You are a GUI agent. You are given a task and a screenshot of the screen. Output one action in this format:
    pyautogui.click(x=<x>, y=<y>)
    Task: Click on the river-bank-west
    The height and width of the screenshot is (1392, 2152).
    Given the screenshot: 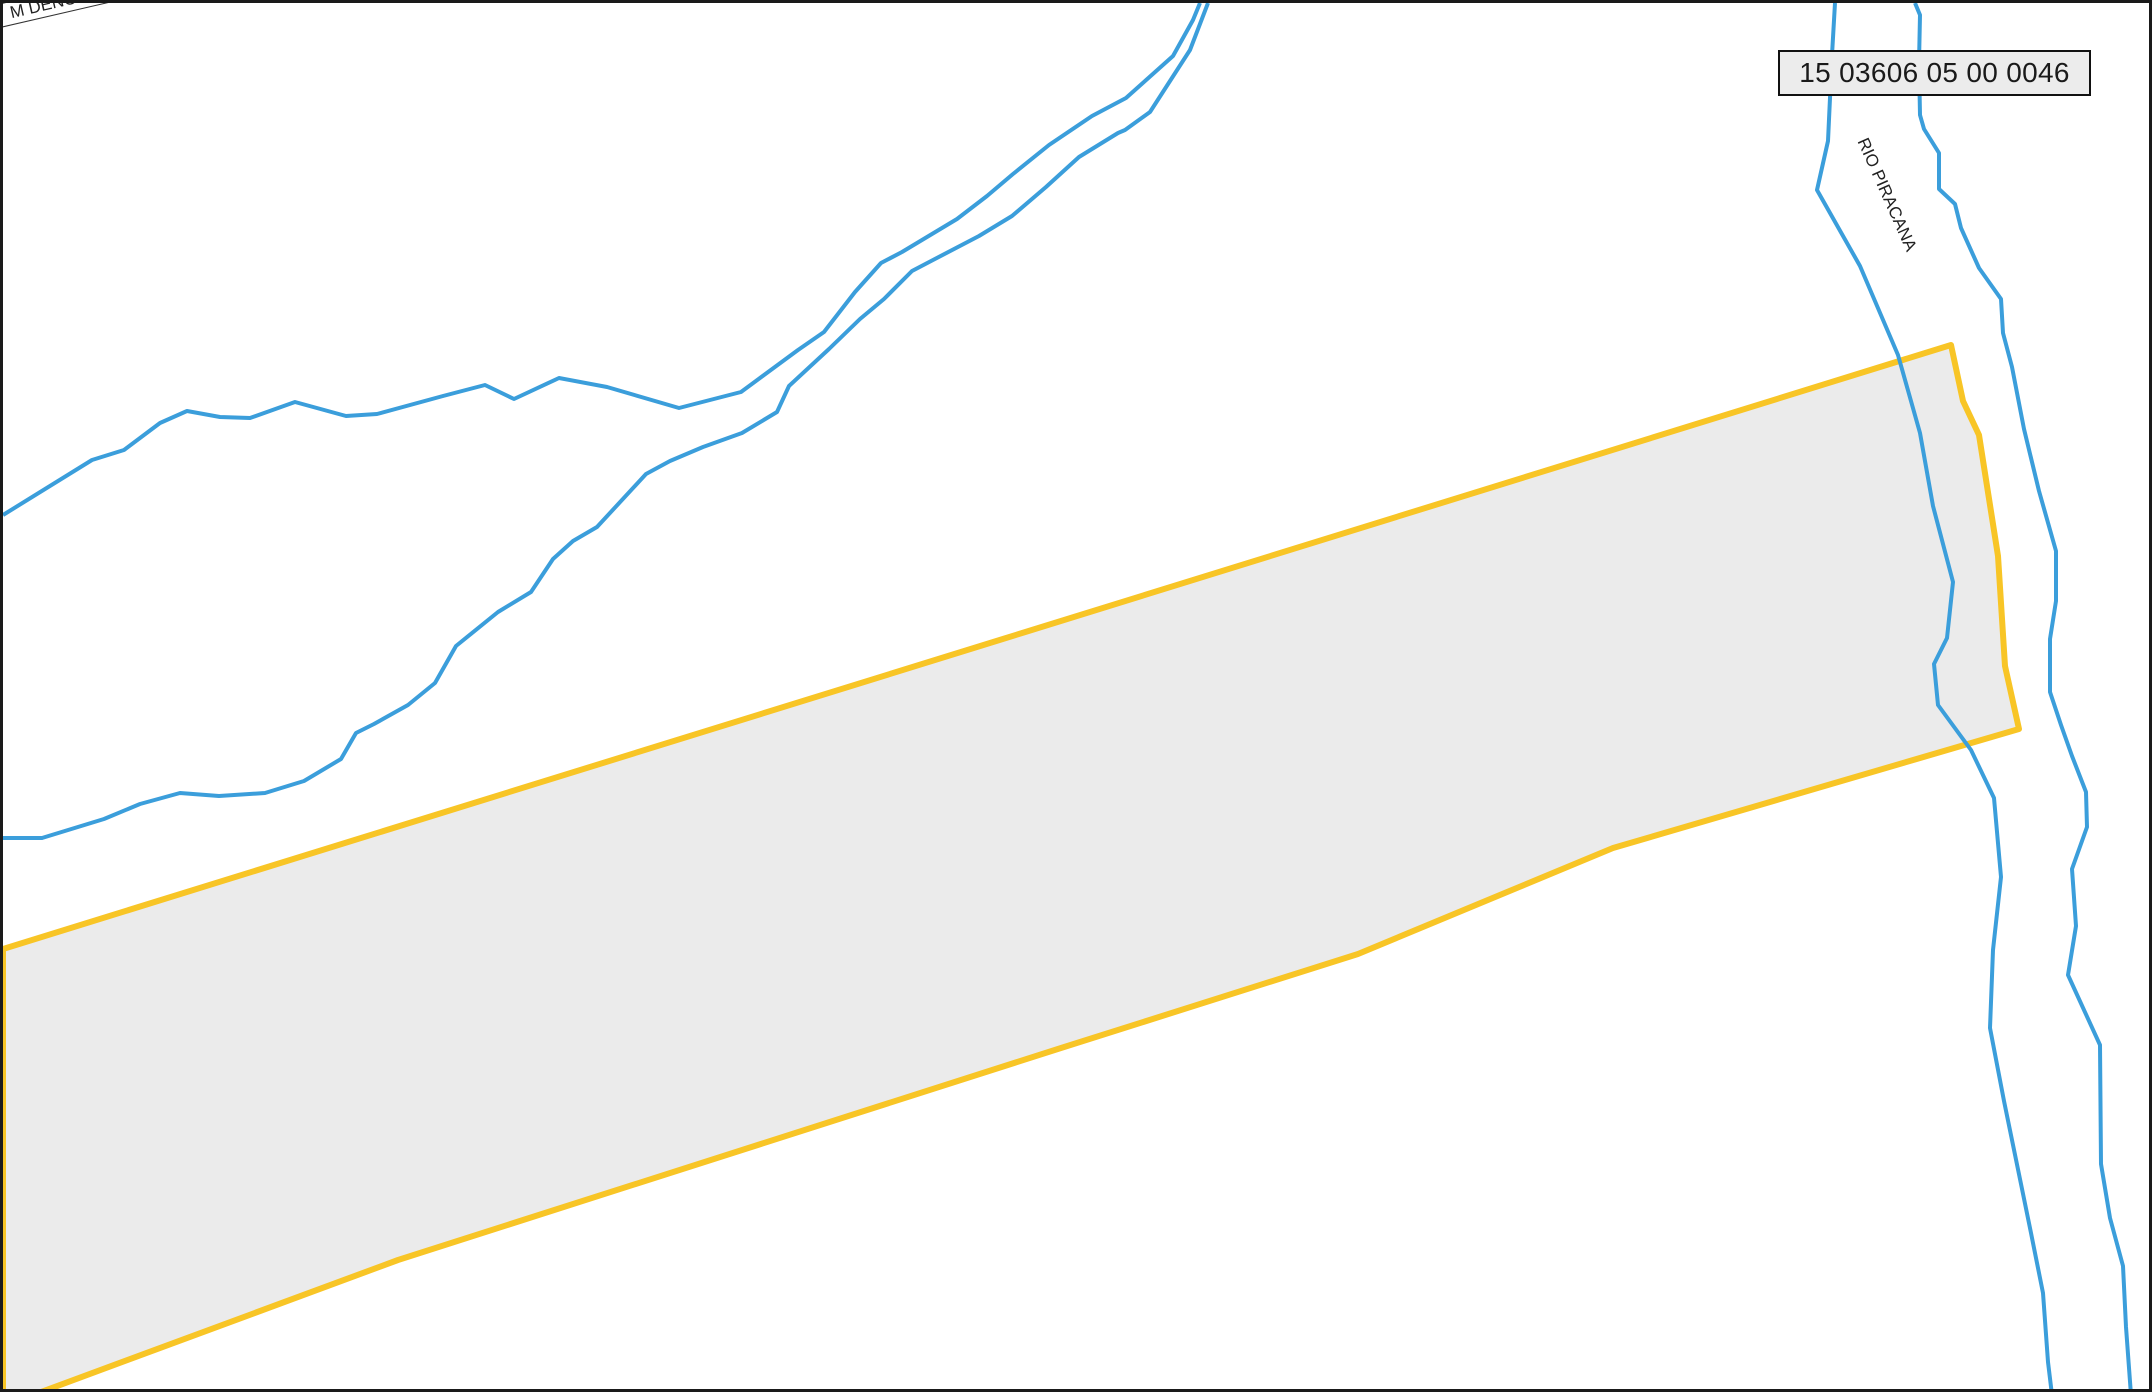 What is the action you would take?
    pyautogui.click(x=1934, y=696)
    